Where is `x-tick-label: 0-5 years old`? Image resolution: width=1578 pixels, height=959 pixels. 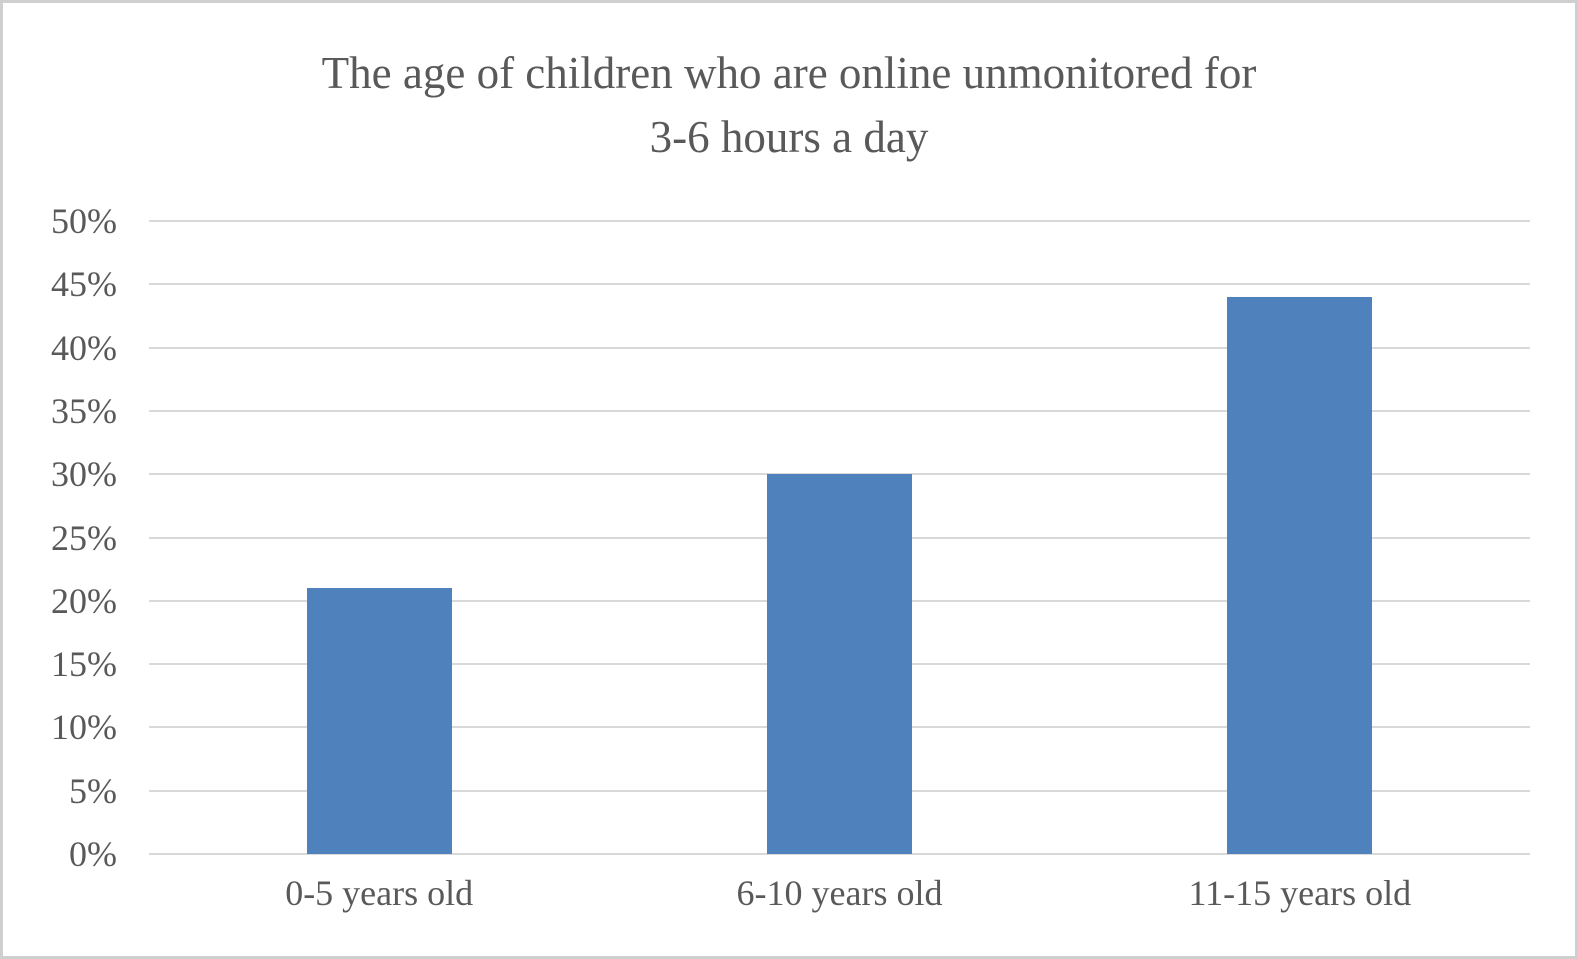 x-tick-label: 0-5 years old is located at coordinates (379, 893).